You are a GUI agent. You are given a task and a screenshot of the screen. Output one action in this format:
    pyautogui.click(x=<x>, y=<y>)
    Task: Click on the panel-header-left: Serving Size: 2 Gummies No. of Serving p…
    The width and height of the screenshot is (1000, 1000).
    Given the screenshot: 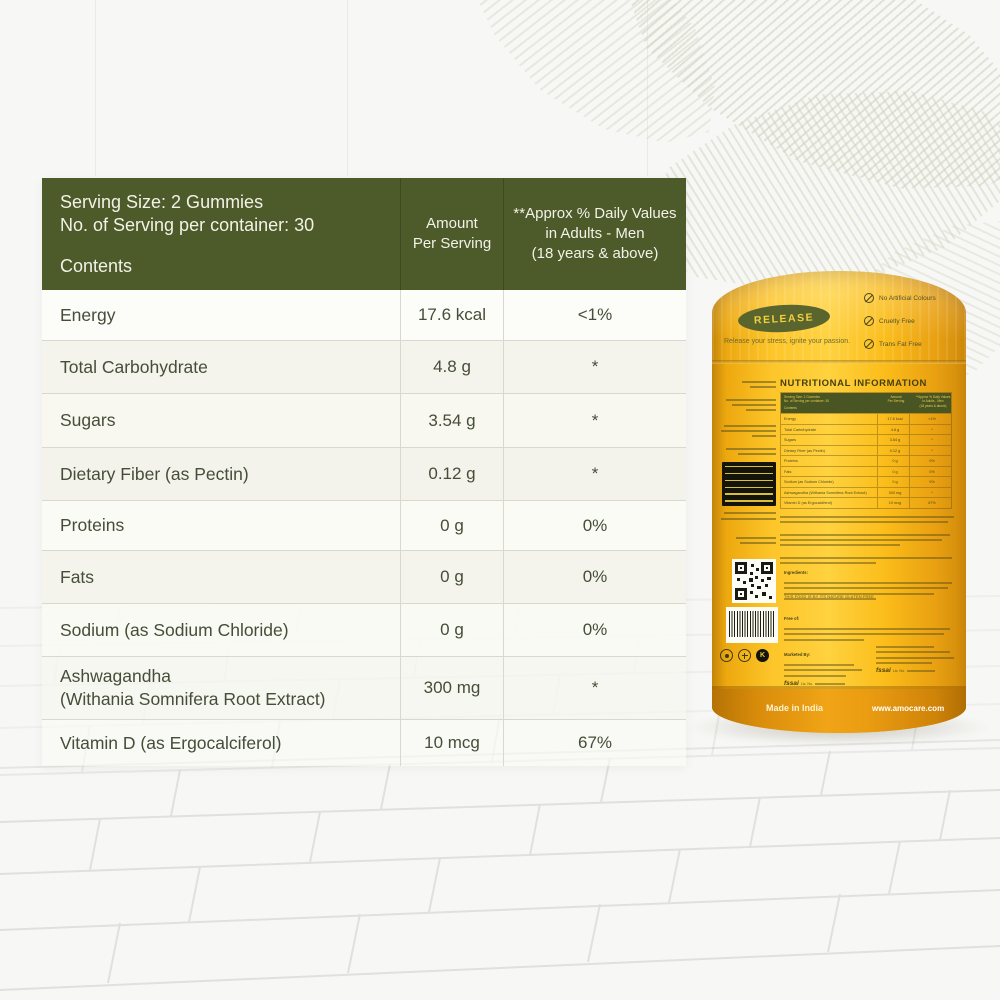 What is the action you would take?
    pyautogui.click(x=221, y=234)
    